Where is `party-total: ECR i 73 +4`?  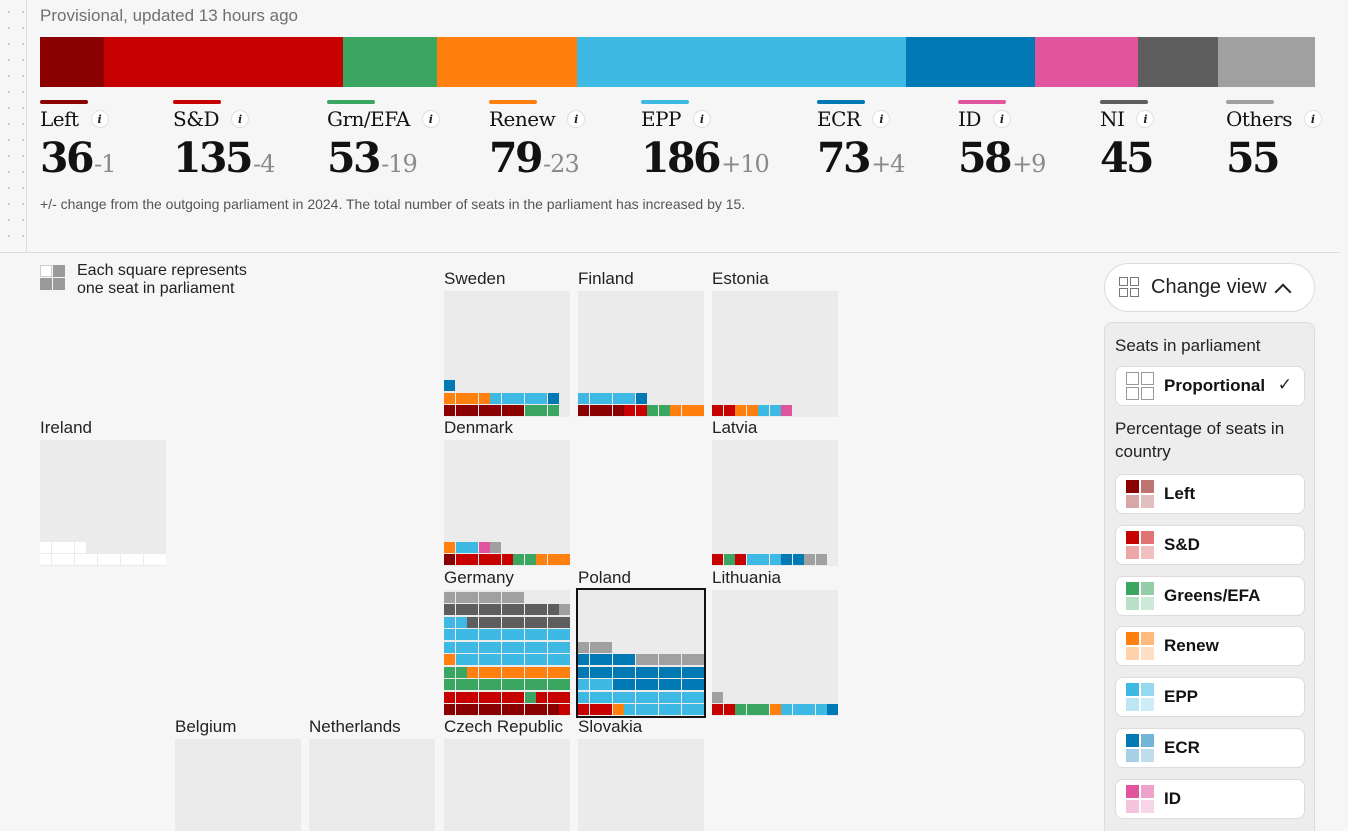 party-total: ECR i 73 +4 is located at coordinates (861, 140).